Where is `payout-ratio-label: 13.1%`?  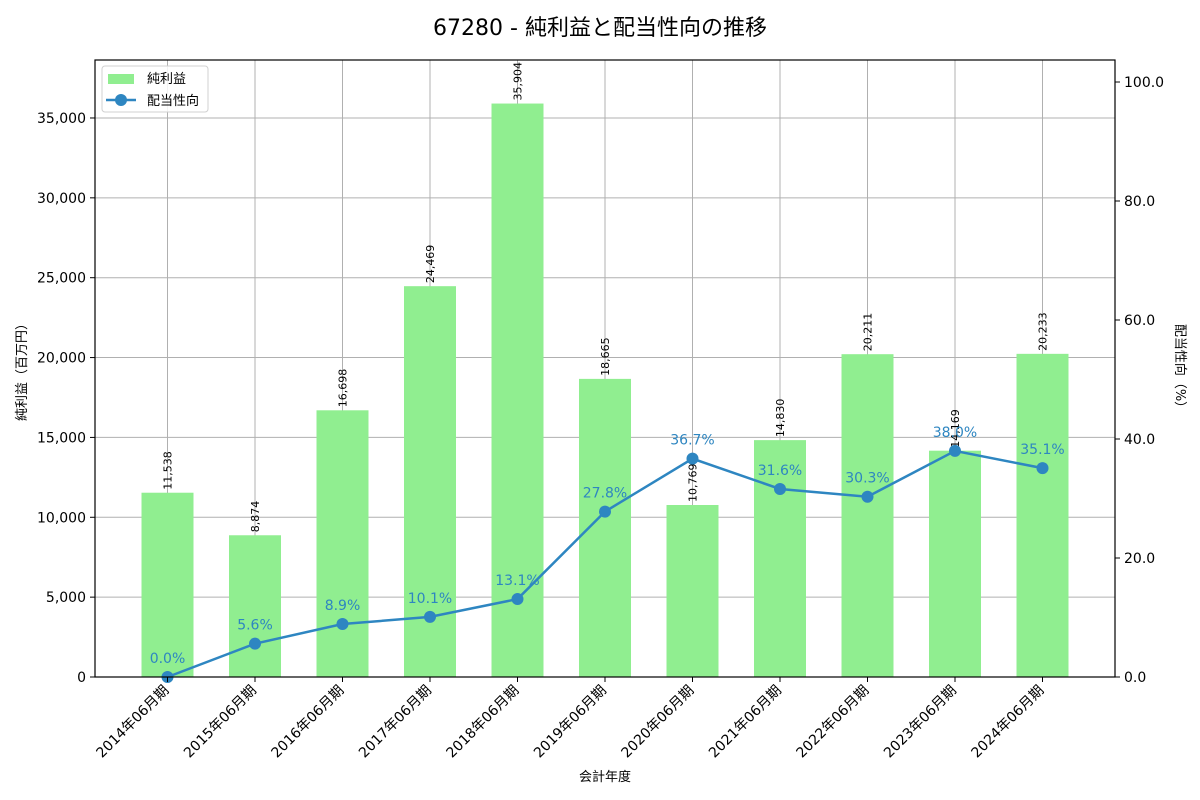
payout-ratio-label: 13.1% is located at coordinates (517, 581).